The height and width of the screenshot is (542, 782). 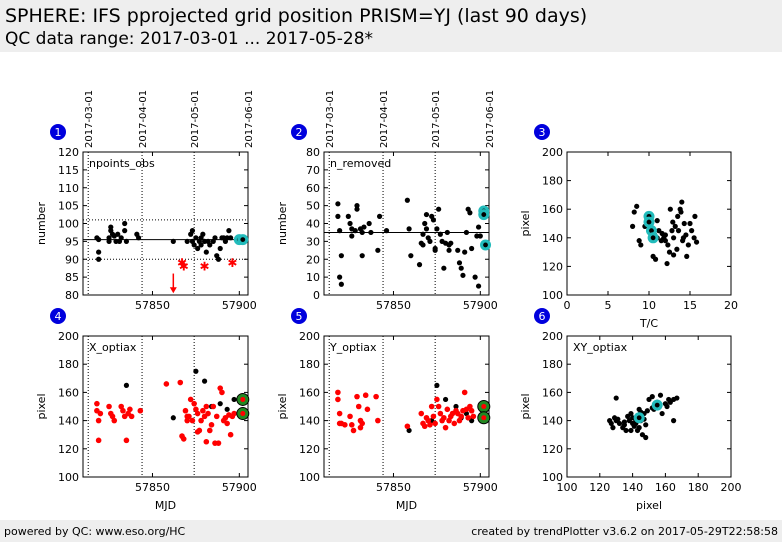 What do you see at coordinates (313, 206) in the screenshot?
I see `y-tick-label: 50` at bounding box center [313, 206].